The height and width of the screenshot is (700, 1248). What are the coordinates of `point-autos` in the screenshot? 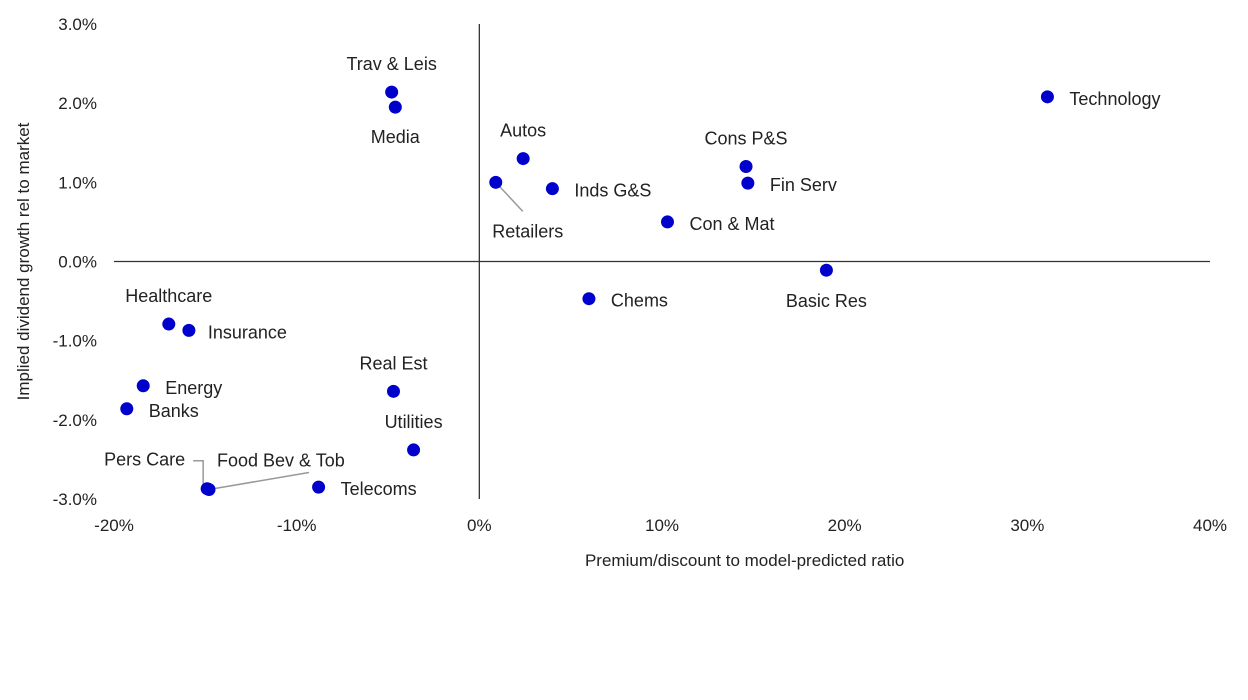 It's located at (523, 159).